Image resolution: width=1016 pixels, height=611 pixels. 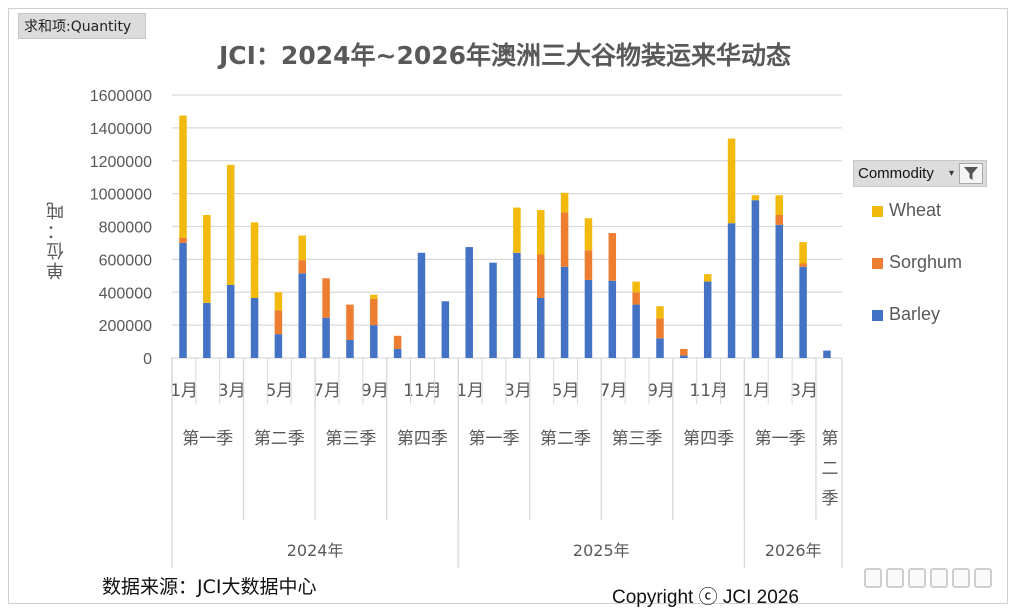 I want to click on legend-header-label: Commodity, so click(x=896, y=173).